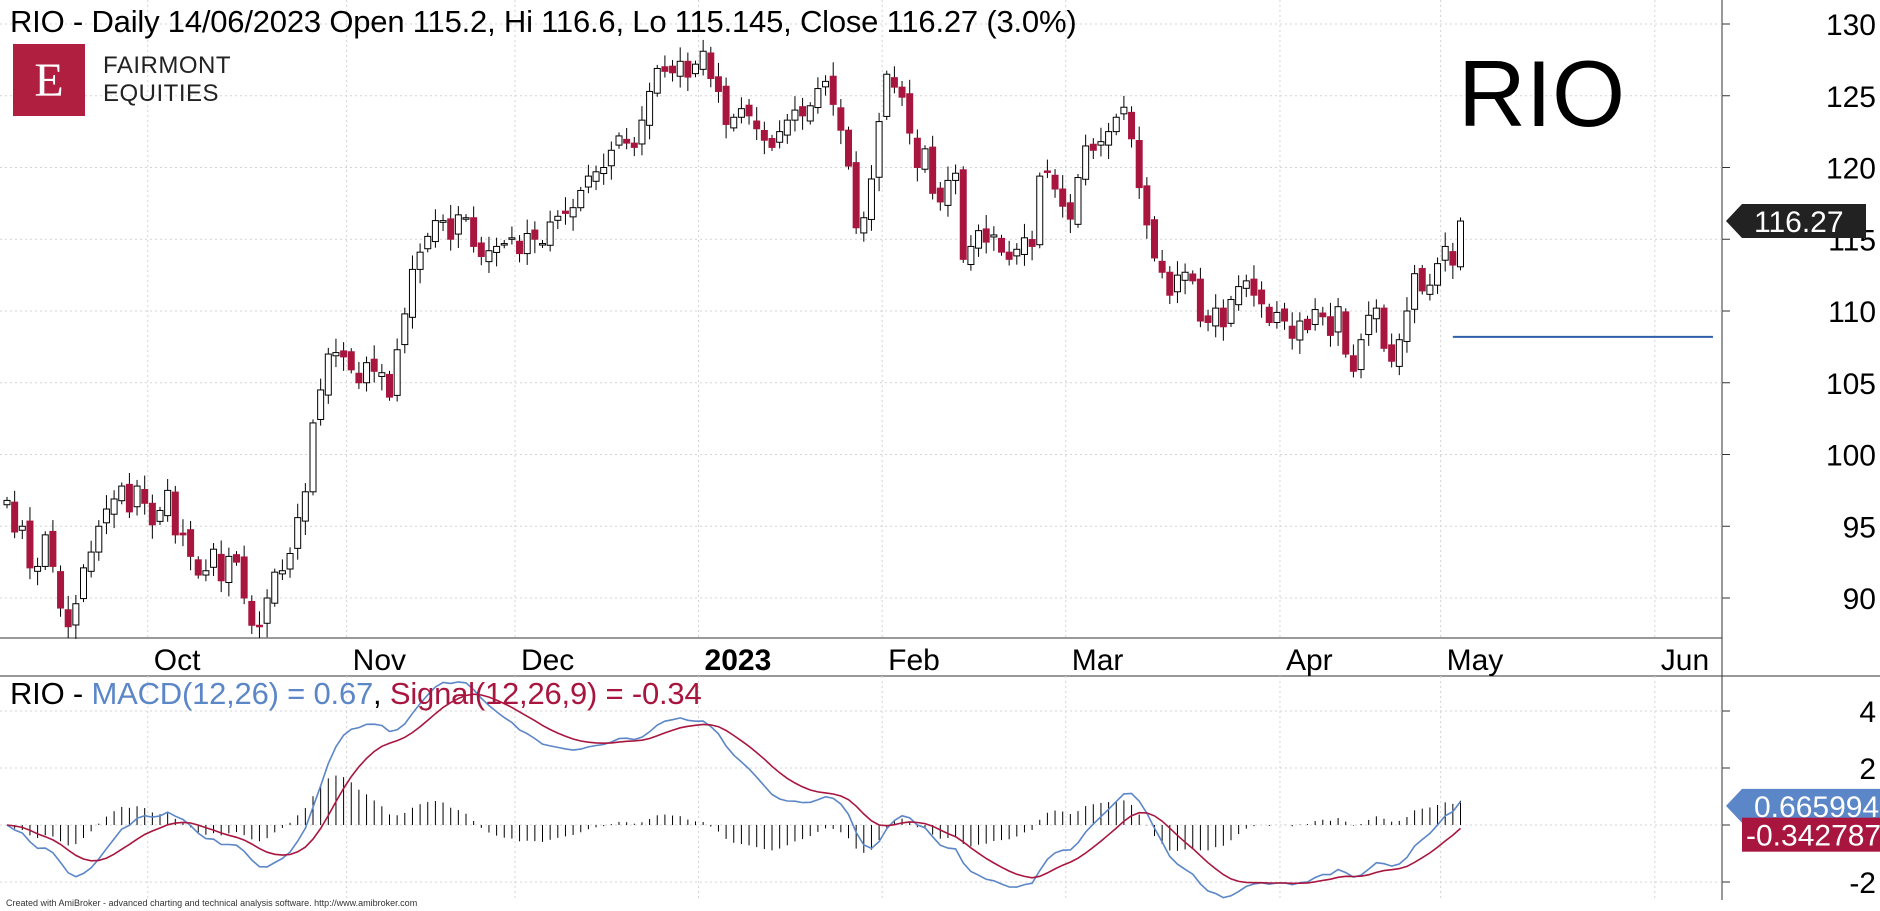 Image resolution: width=1880 pixels, height=911 pixels. What do you see at coordinates (1859, 599) in the screenshot?
I see `price-tick-label: 90` at bounding box center [1859, 599].